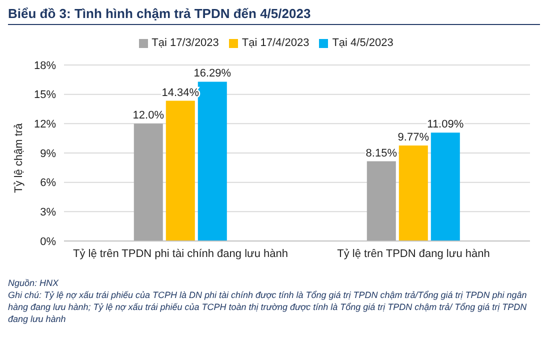 This screenshot has height=345, width=548. What do you see at coordinates (48, 212) in the screenshot?
I see `y-tick-label: 3%` at bounding box center [48, 212].